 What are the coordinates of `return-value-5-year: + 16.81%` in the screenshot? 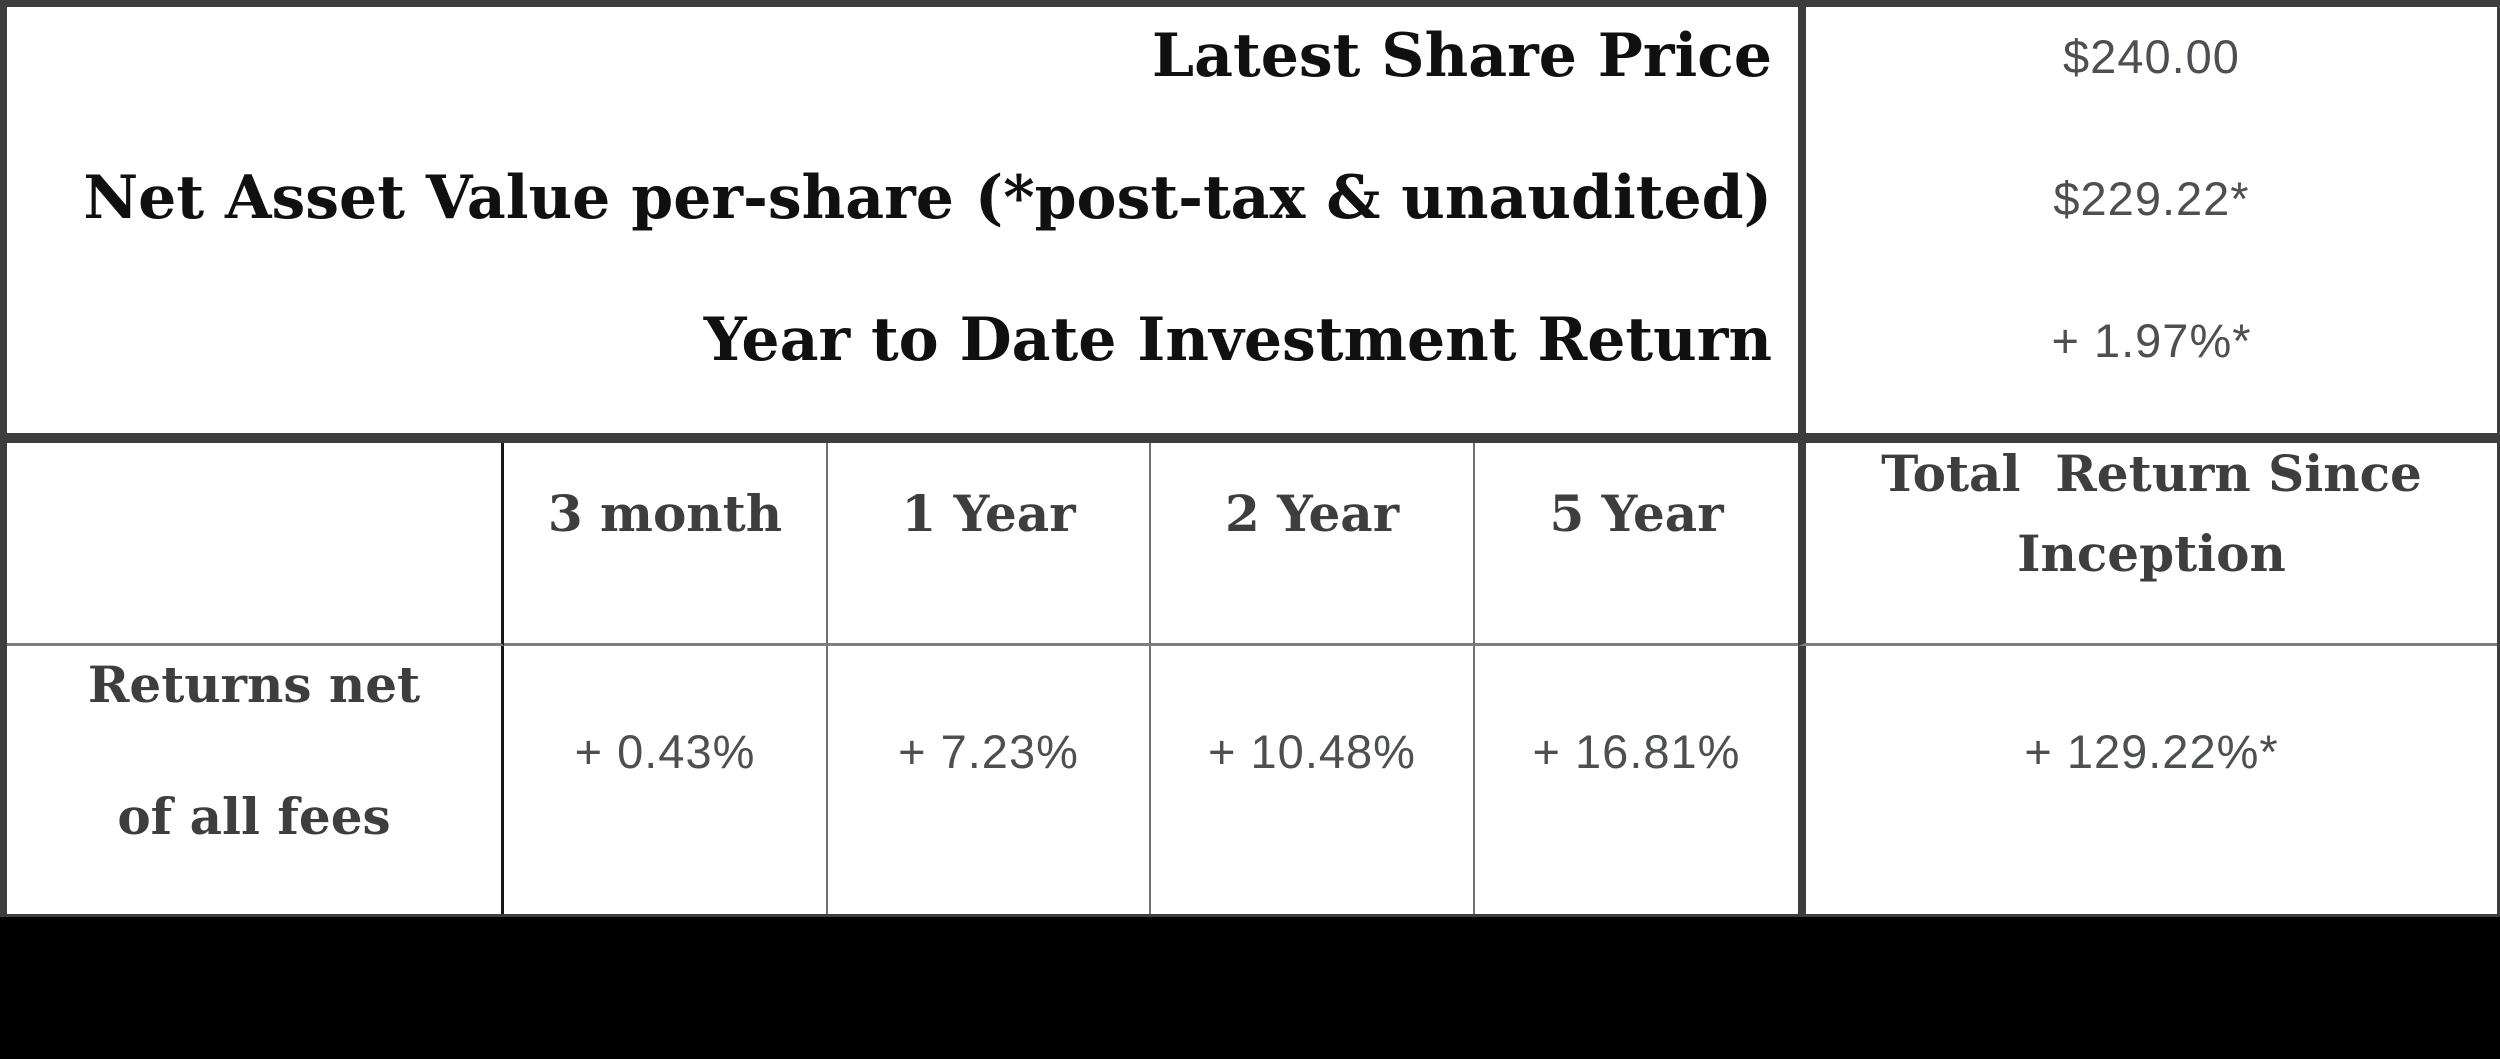 It's located at (1636, 751).